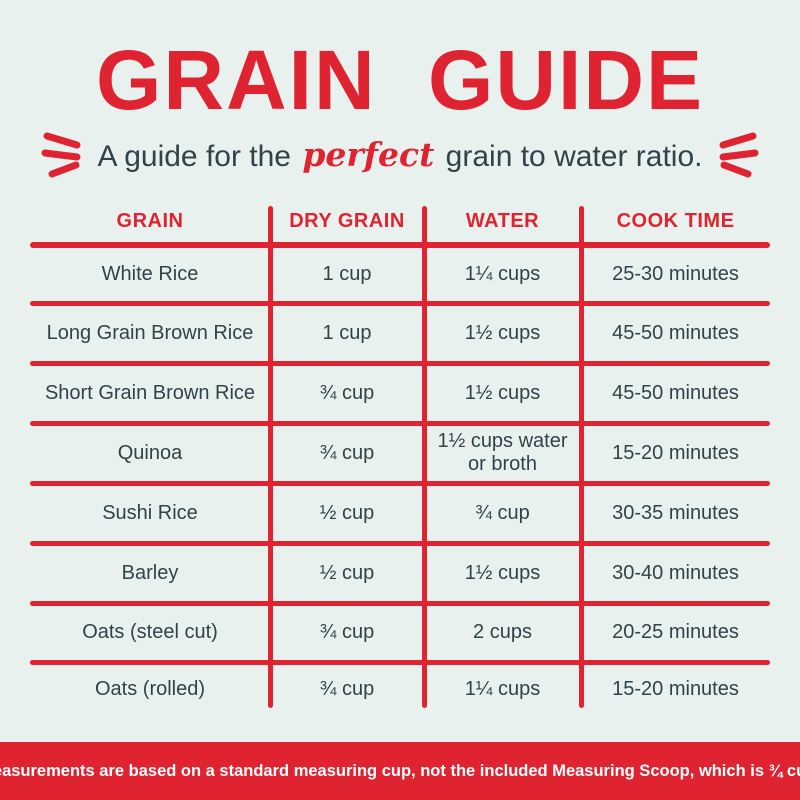 The height and width of the screenshot is (800, 800). What do you see at coordinates (150, 332) in the screenshot?
I see `cell-grain: Long Grain Brown Rice` at bounding box center [150, 332].